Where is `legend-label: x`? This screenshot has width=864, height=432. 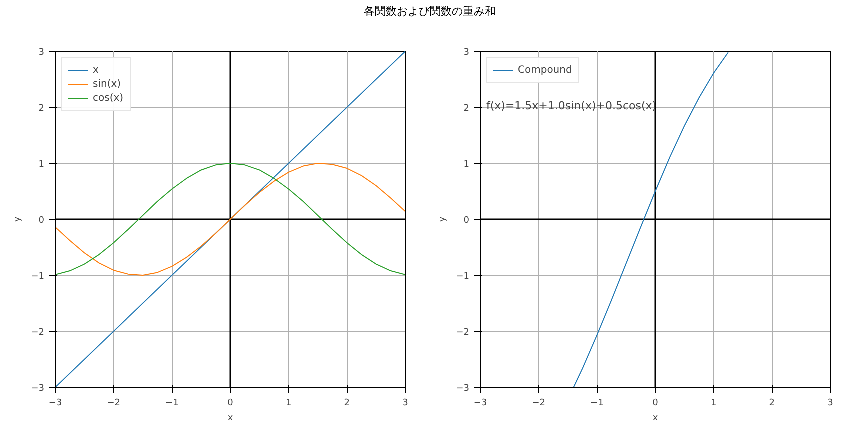
legend-label: x is located at coordinates (96, 70).